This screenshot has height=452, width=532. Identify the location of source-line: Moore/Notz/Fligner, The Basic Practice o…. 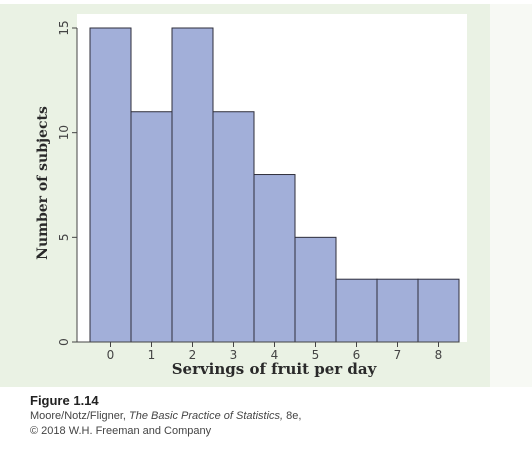
(165, 416).